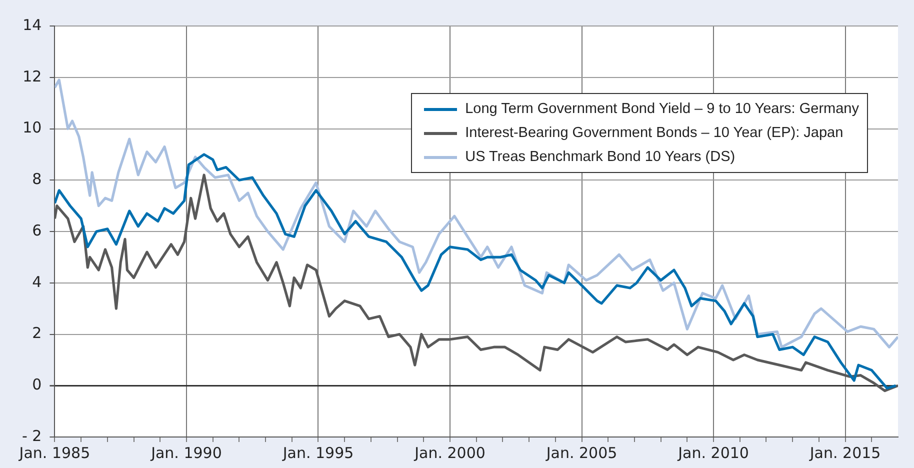 The height and width of the screenshot is (468, 914). I want to click on legend-label: Interest-Bearing Government Bonds – 10 Year (EP): Japan, so click(654, 133).